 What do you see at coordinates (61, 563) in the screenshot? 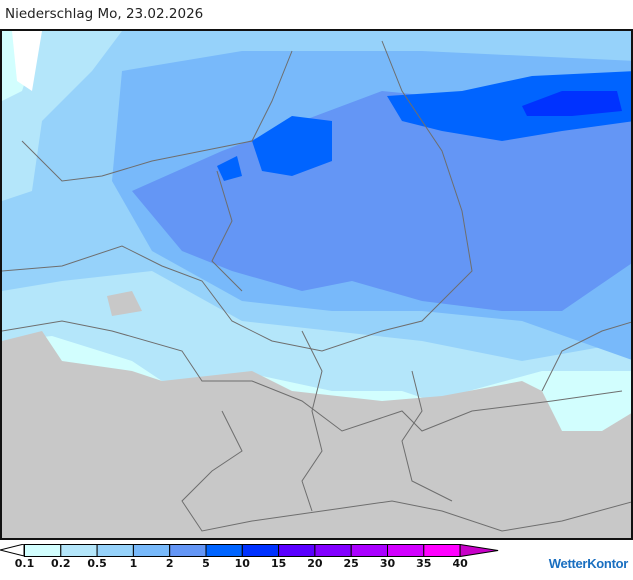
I see `legend-tick-label: 0.2` at bounding box center [61, 563].